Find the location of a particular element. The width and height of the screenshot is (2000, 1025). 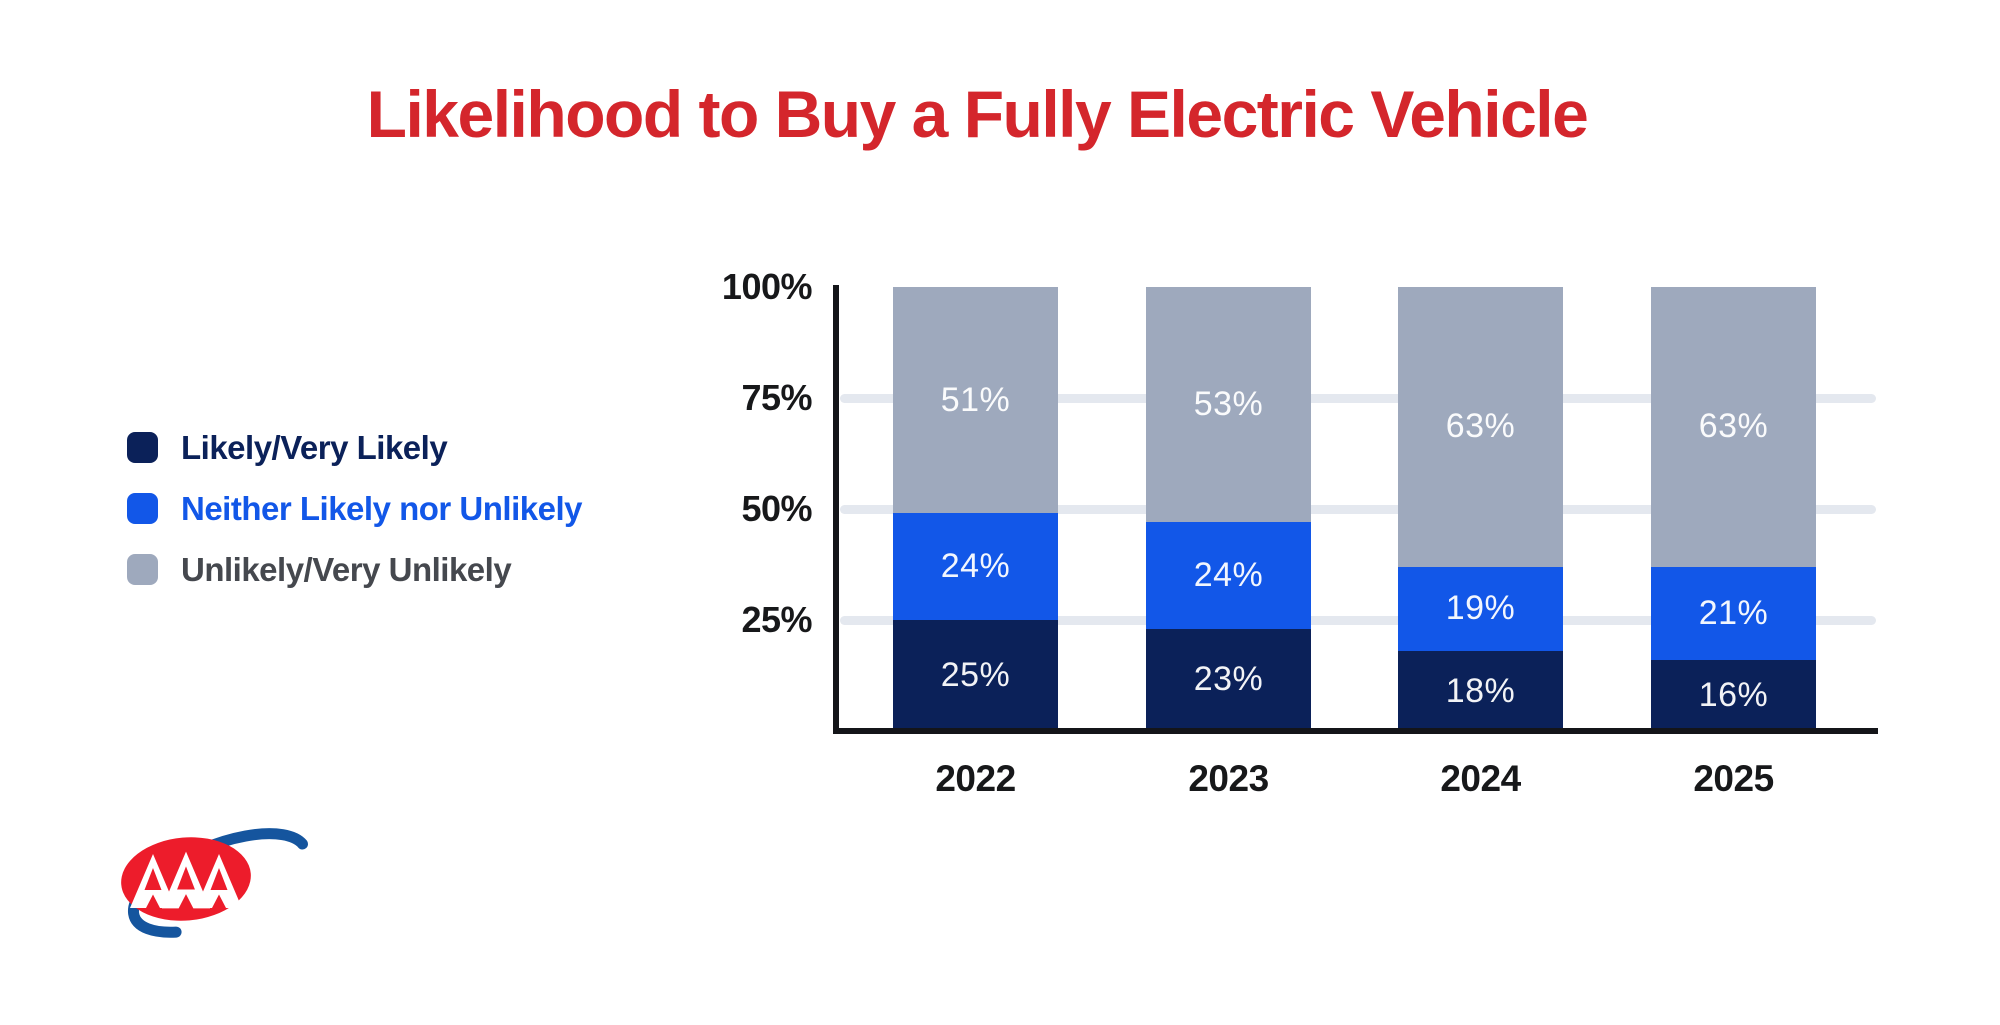

y-tick-label: 25% is located at coordinates (776, 619).